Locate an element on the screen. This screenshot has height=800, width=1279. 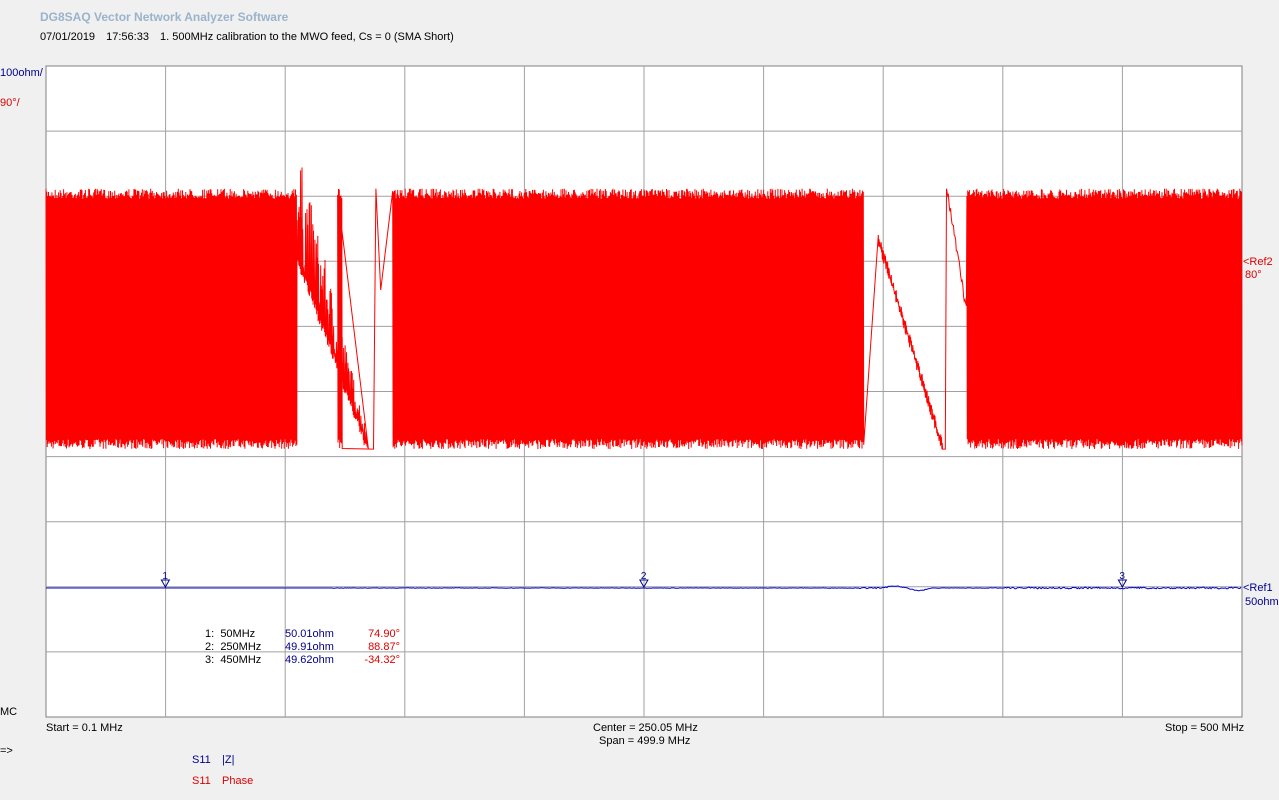
impedance-trace is located at coordinates (644, 588).